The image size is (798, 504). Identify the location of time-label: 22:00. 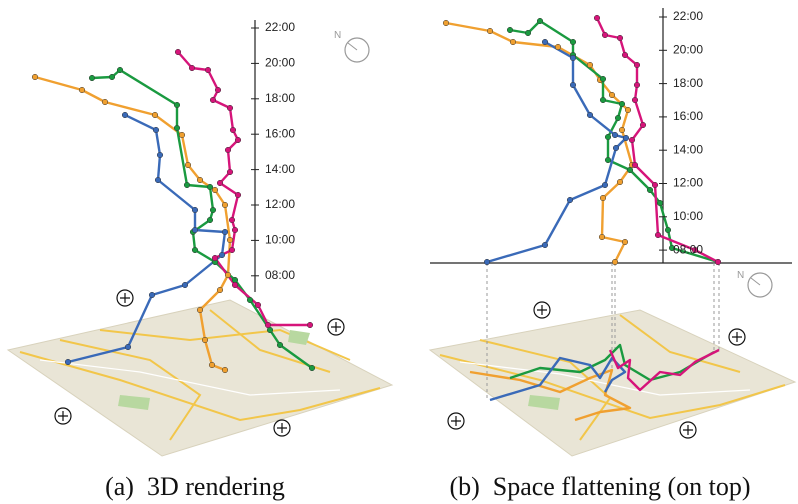
(688, 16).